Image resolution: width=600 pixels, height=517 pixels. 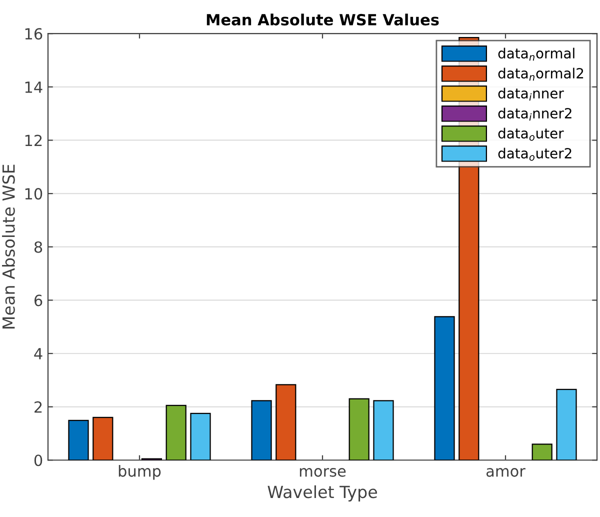 I want to click on legend-label: data$_{n}$ormal2, so click(x=541, y=74).